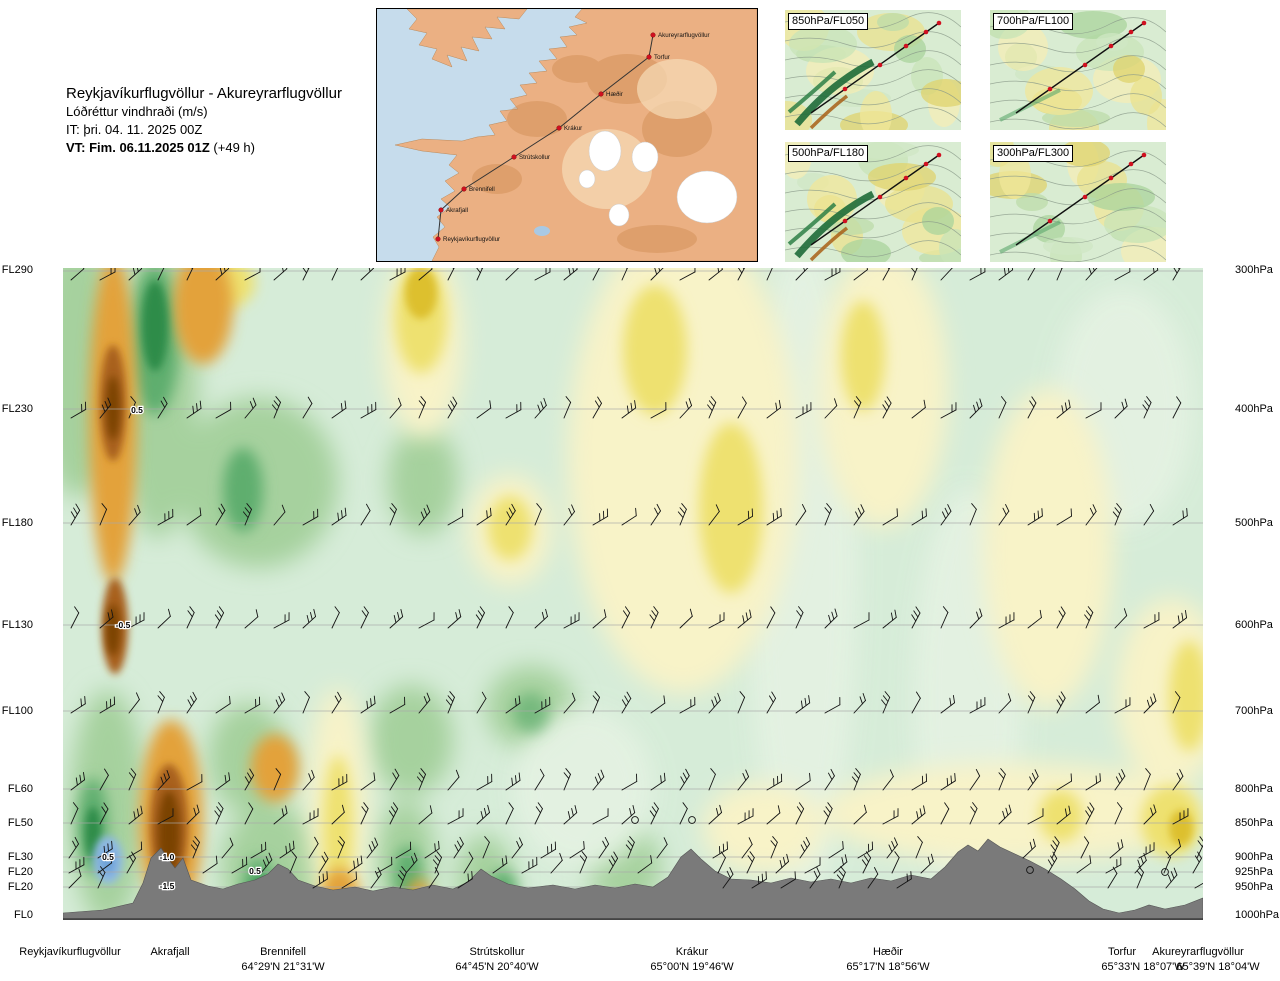 This screenshot has height=981, width=1280. I want to click on station-label: Krákur, so click(692, 952).